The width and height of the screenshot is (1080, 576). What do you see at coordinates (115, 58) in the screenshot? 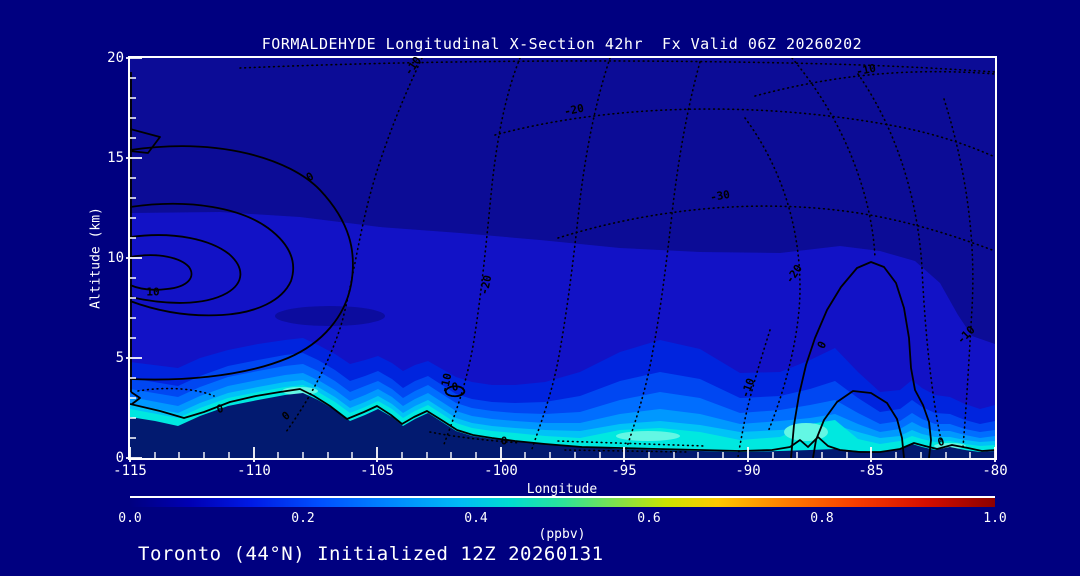
I see `y-tick-20: 20` at bounding box center [115, 58].